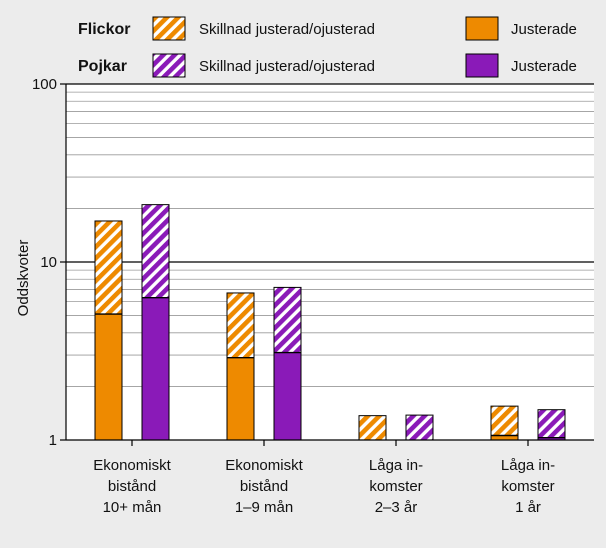 Image resolution: width=606 pixels, height=548 pixels. I want to click on x-tick-label: Låga in-komster 2–3 år, so click(396, 486).